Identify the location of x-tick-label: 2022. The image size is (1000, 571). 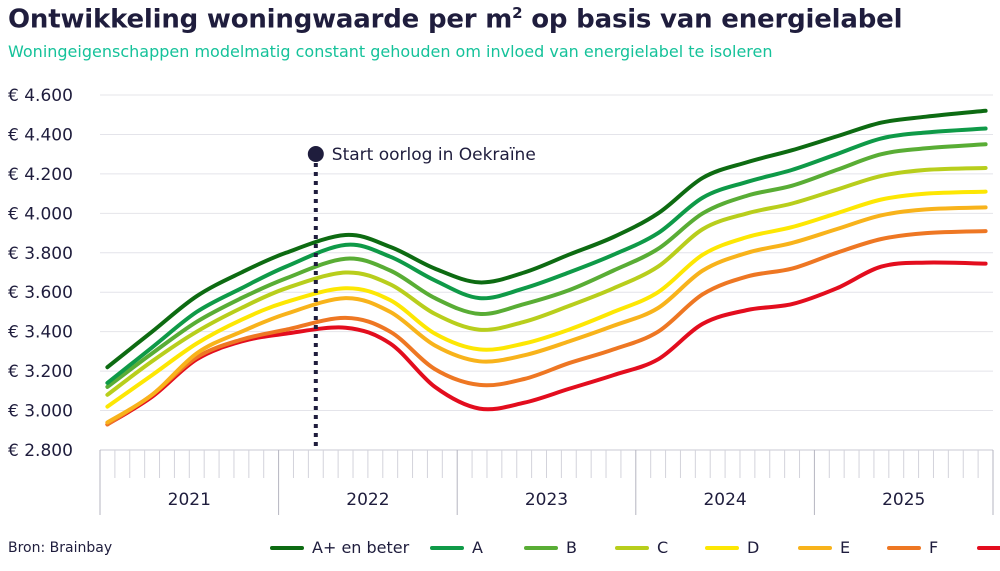
(367, 500).